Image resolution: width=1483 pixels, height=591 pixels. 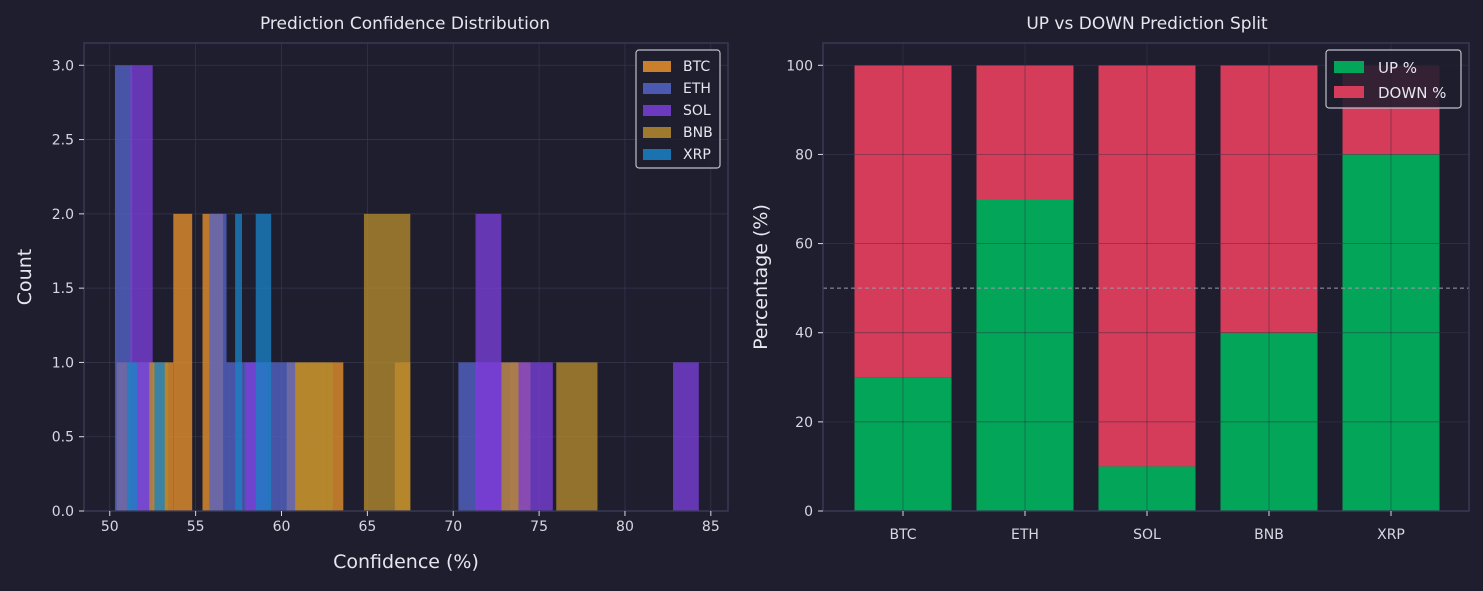 What do you see at coordinates (711, 527) in the screenshot?
I see `histogram-x-tick-label: 85` at bounding box center [711, 527].